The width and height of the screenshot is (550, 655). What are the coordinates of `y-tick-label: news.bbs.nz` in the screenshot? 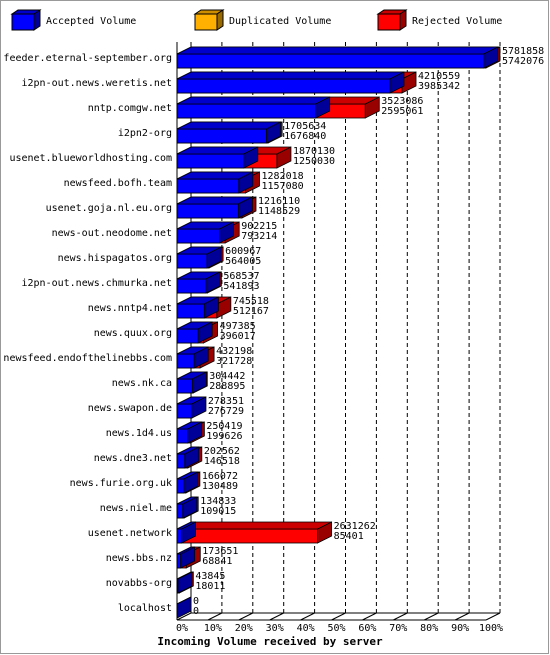 It's located at (139, 558).